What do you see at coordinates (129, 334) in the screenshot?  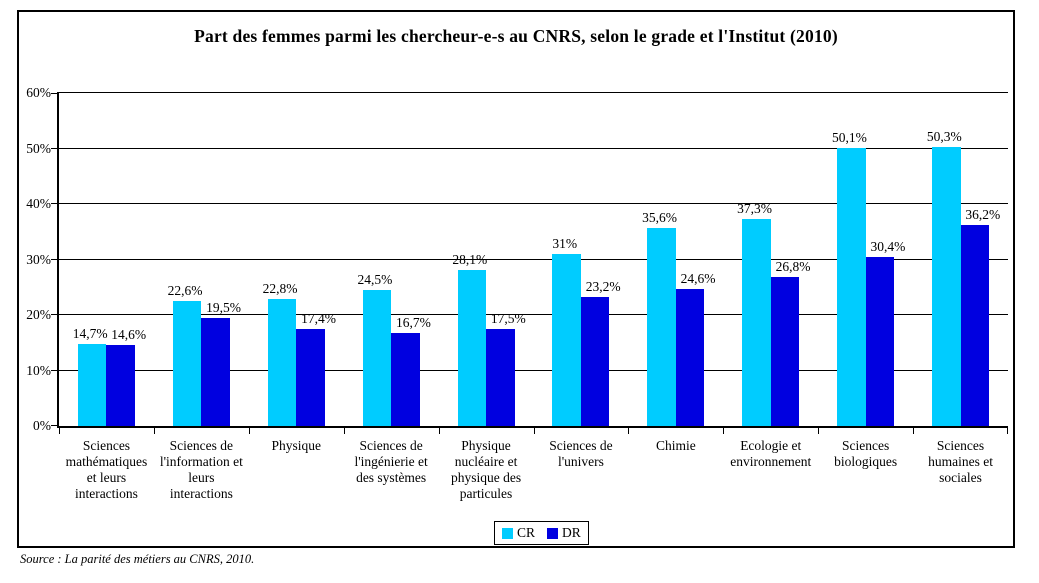 I see `bar-value-label: 14,6%` at bounding box center [129, 334].